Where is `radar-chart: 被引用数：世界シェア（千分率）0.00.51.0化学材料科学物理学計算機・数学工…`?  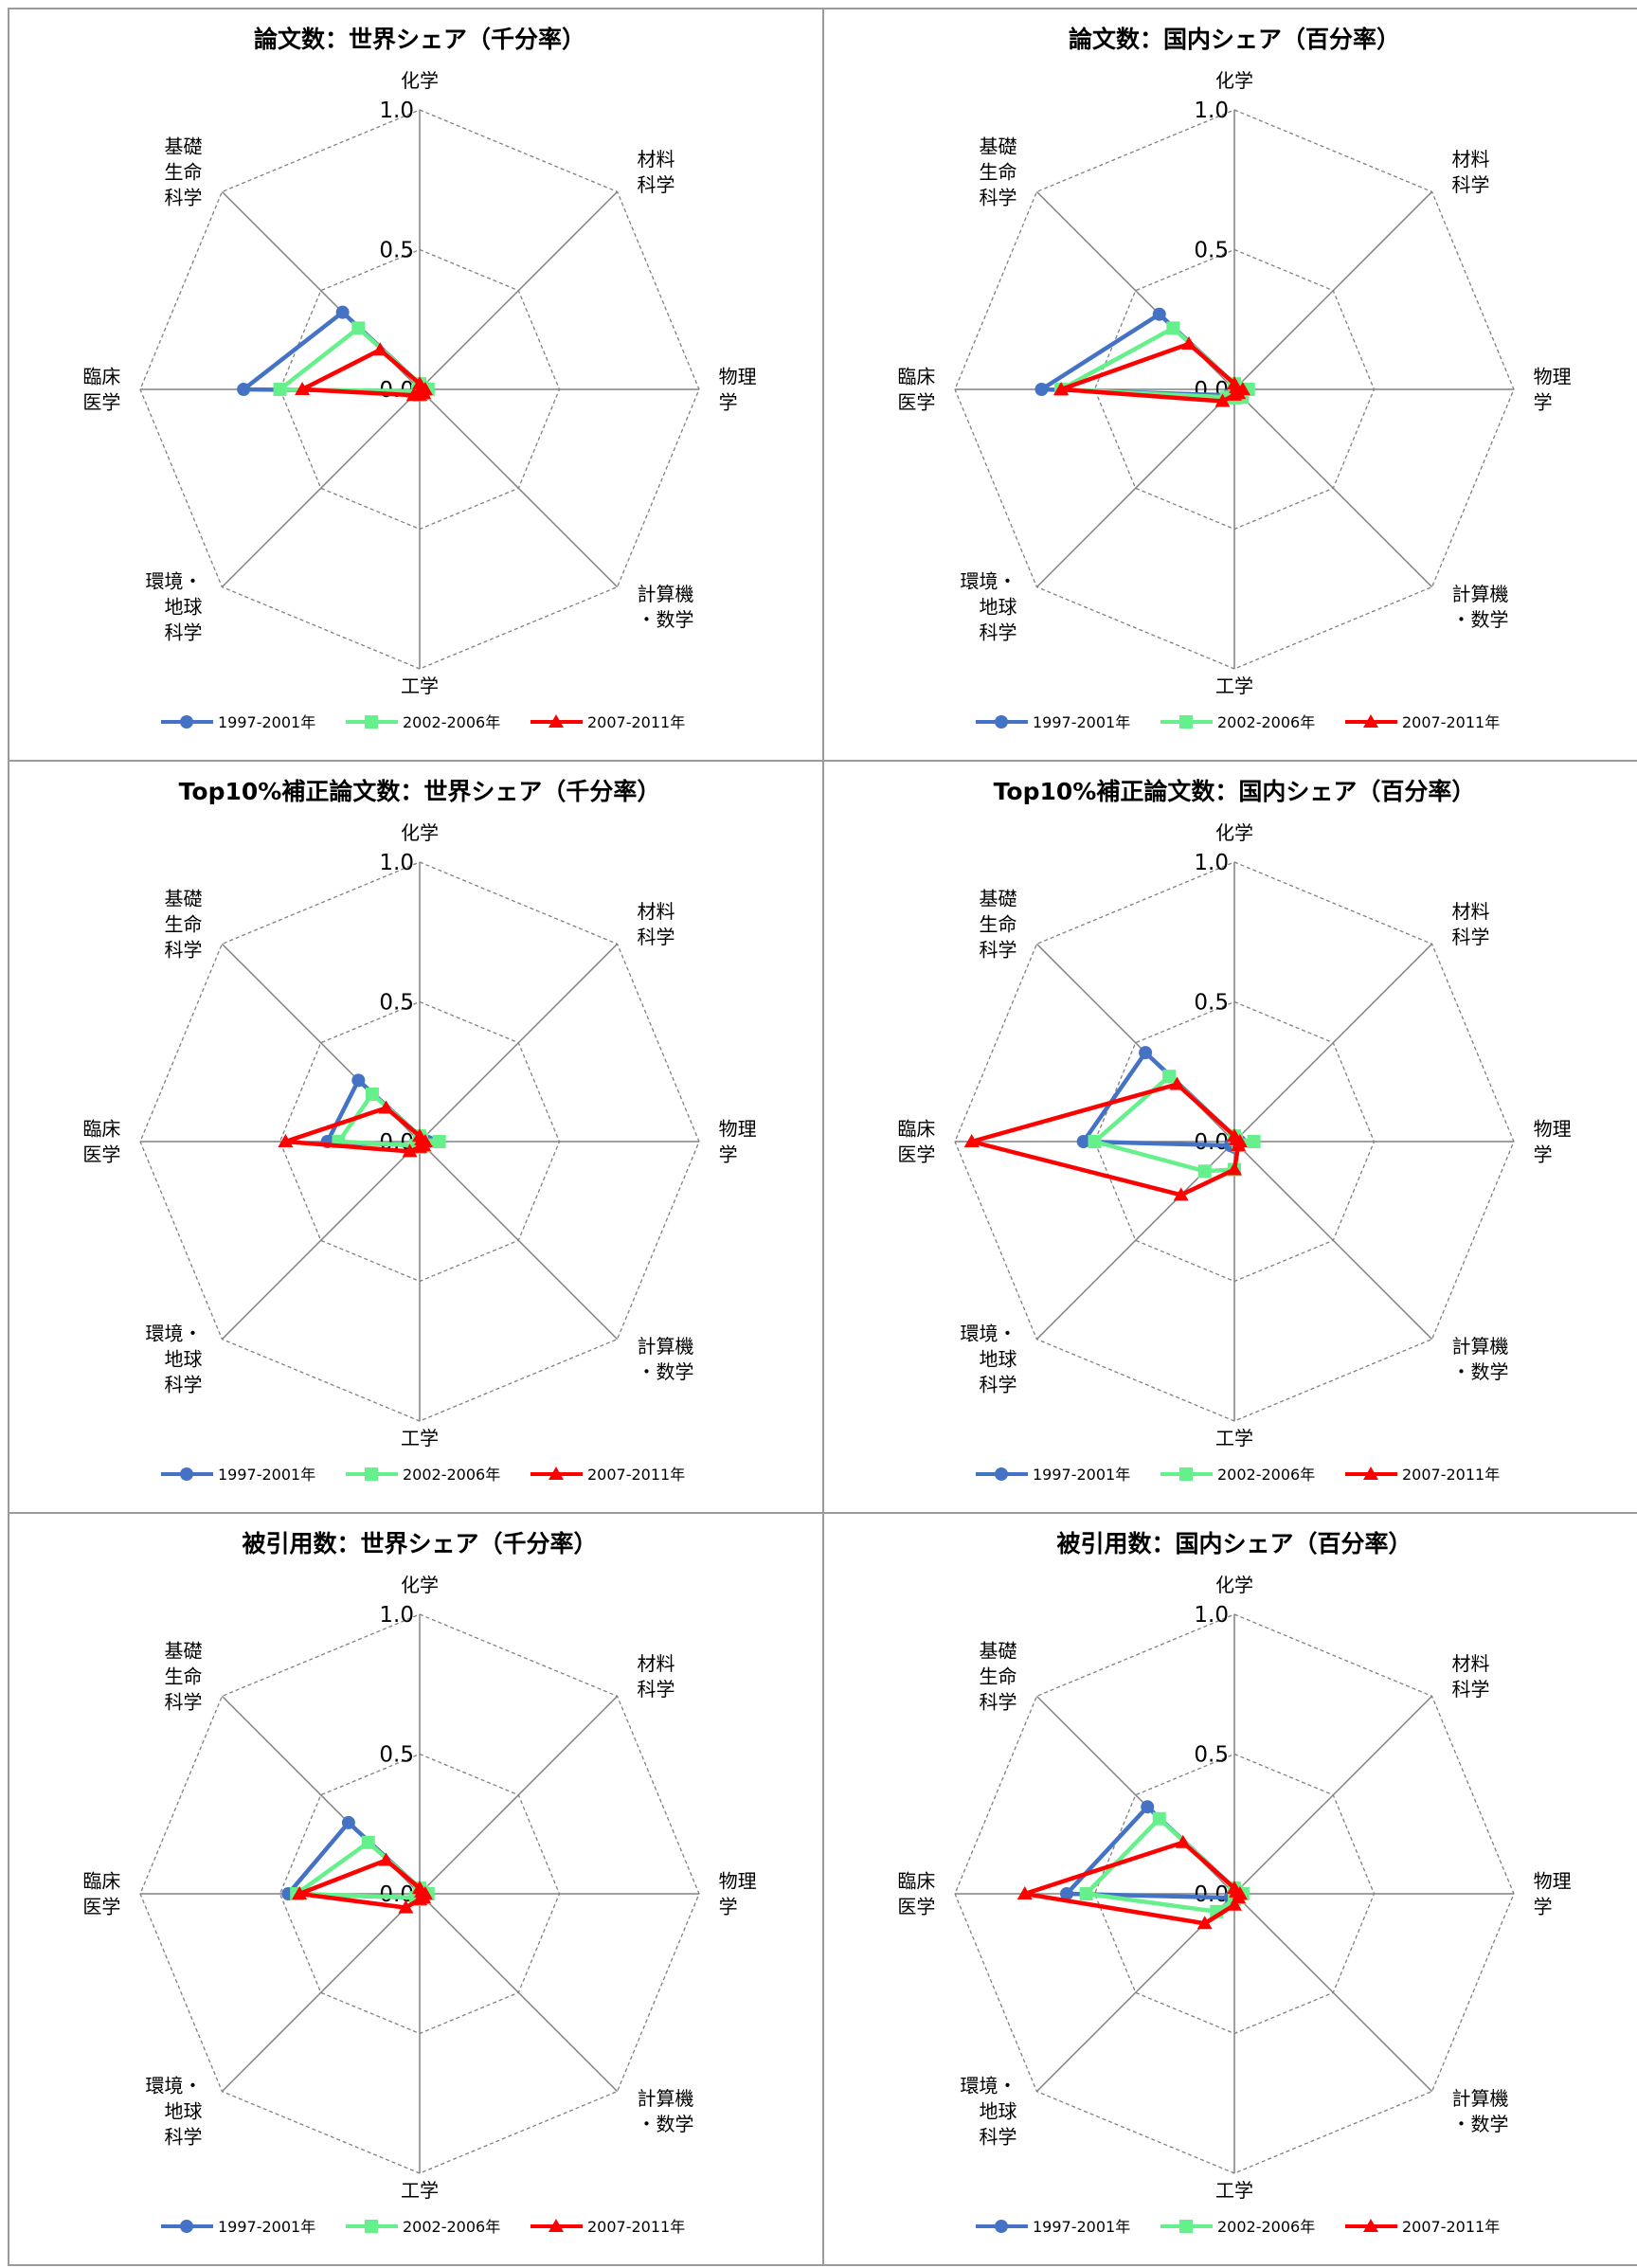 radar-chart: 被引用数：世界シェア（千分率）0.00.51.0化学材料科学物理学計算機・数学工… is located at coordinates (419, 1883).